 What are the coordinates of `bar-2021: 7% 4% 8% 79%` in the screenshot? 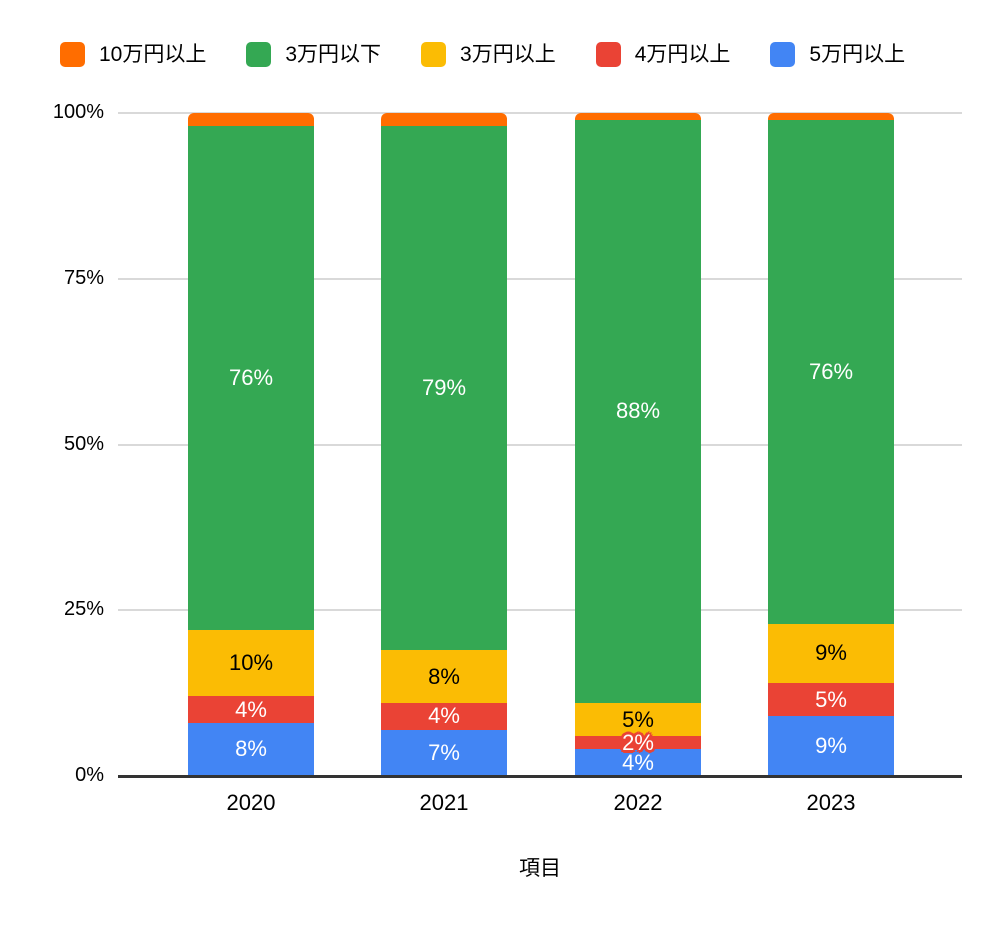 It's located at (444, 444).